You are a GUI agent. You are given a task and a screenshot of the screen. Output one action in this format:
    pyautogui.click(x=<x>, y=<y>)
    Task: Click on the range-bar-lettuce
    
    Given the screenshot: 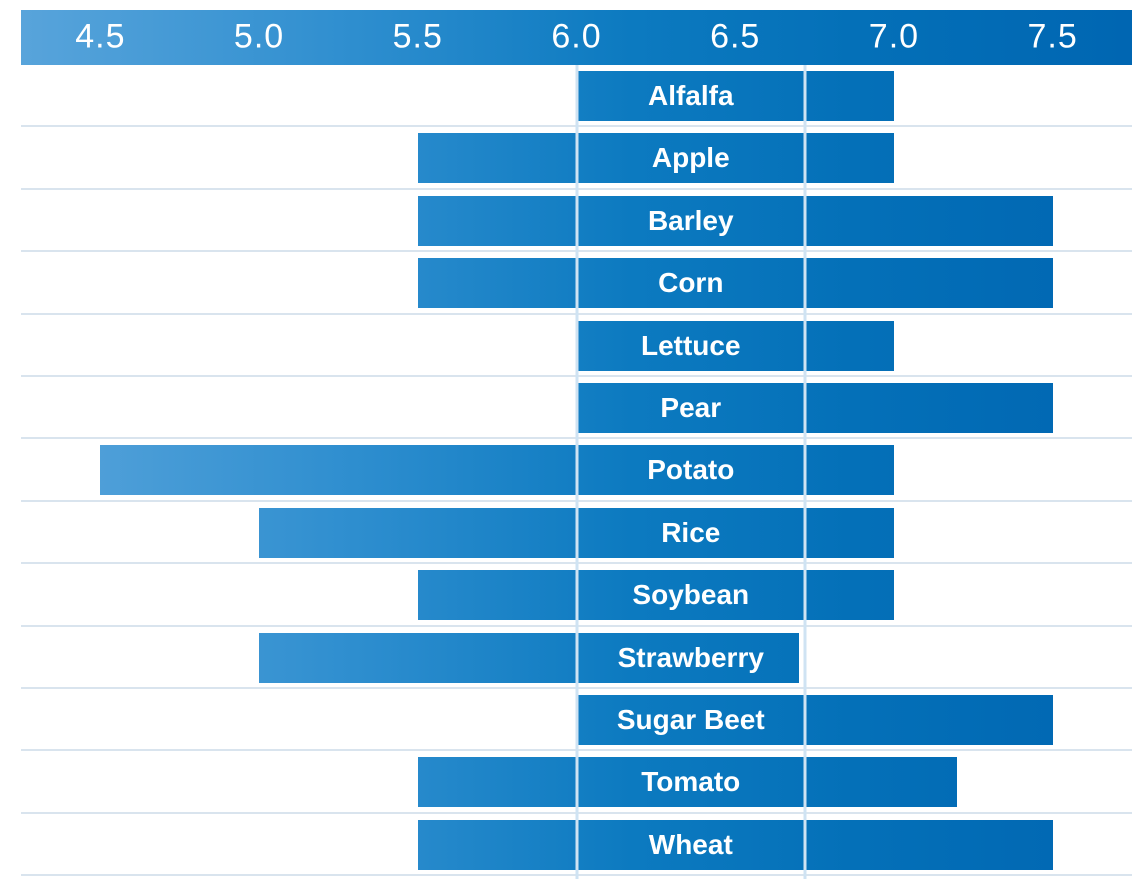 What is the action you would take?
    pyautogui.click(x=735, y=345)
    